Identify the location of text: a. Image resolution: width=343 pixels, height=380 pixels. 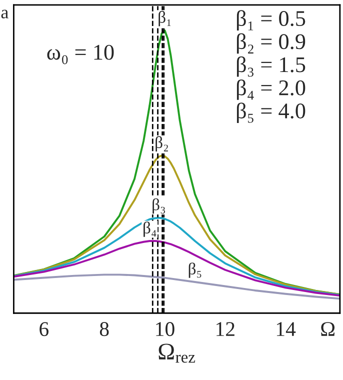
(4, 14).